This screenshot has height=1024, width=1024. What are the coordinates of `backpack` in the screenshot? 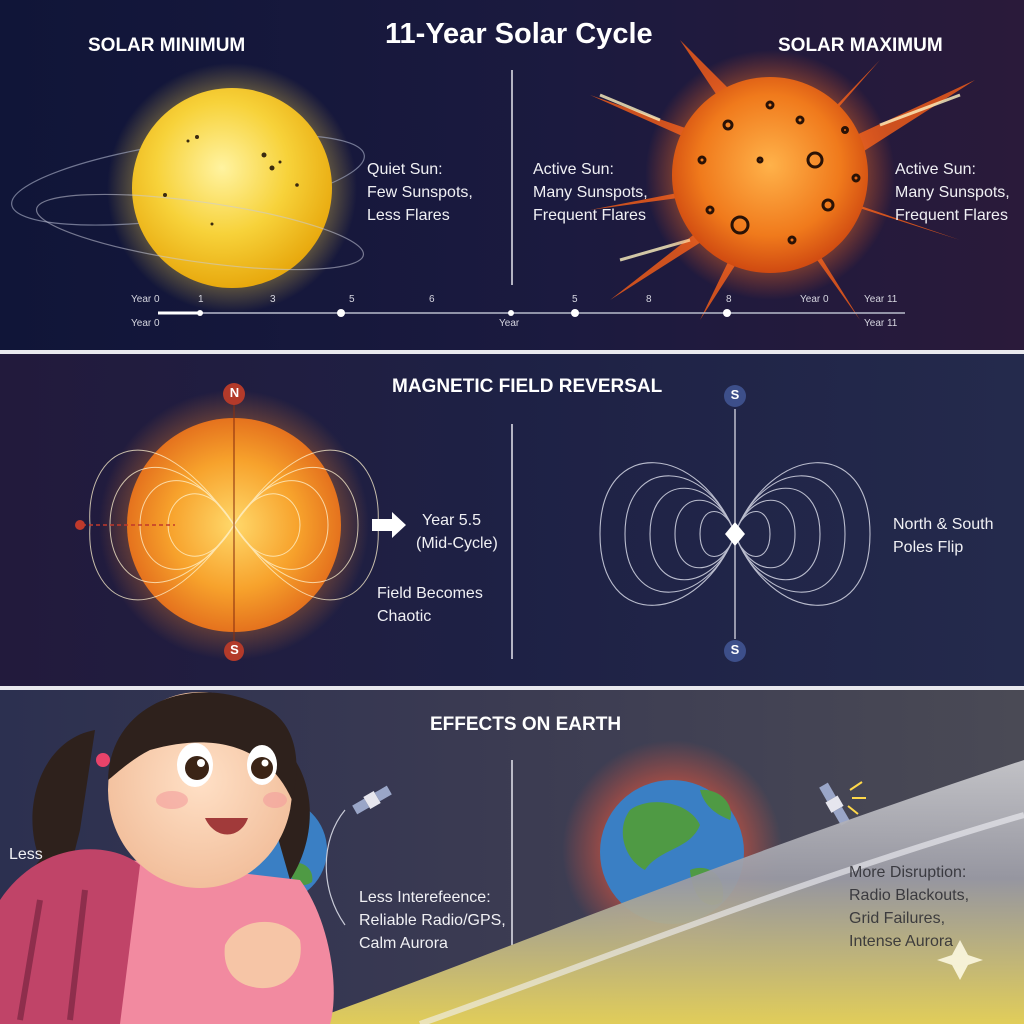 It's located at (70, 936).